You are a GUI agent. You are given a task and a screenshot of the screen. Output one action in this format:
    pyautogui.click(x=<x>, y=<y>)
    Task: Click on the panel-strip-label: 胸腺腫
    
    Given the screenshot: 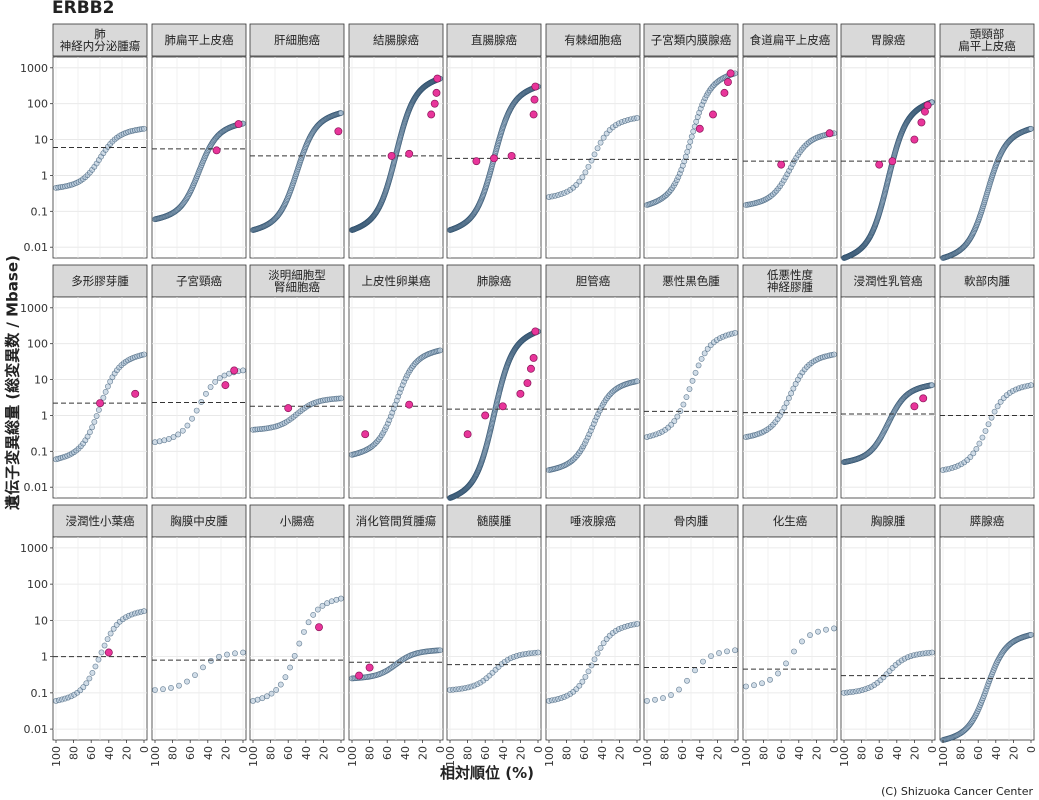 What is the action you would take?
    pyautogui.click(x=888, y=521)
    